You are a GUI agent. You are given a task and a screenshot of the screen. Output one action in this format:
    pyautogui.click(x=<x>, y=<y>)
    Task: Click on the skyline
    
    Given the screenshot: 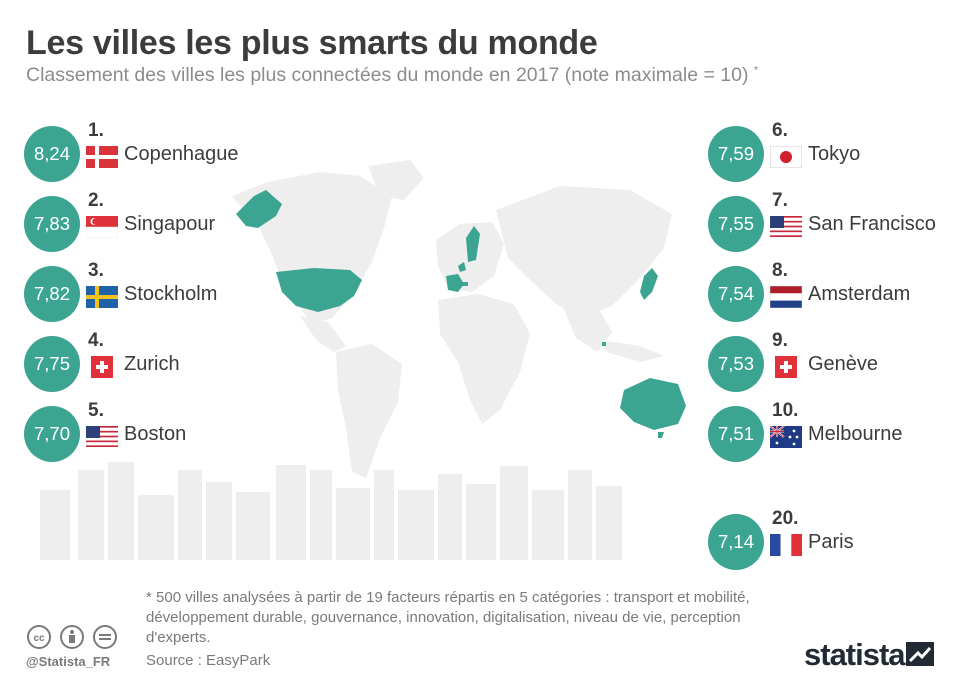 What is the action you would take?
    pyautogui.click(x=331, y=511)
    